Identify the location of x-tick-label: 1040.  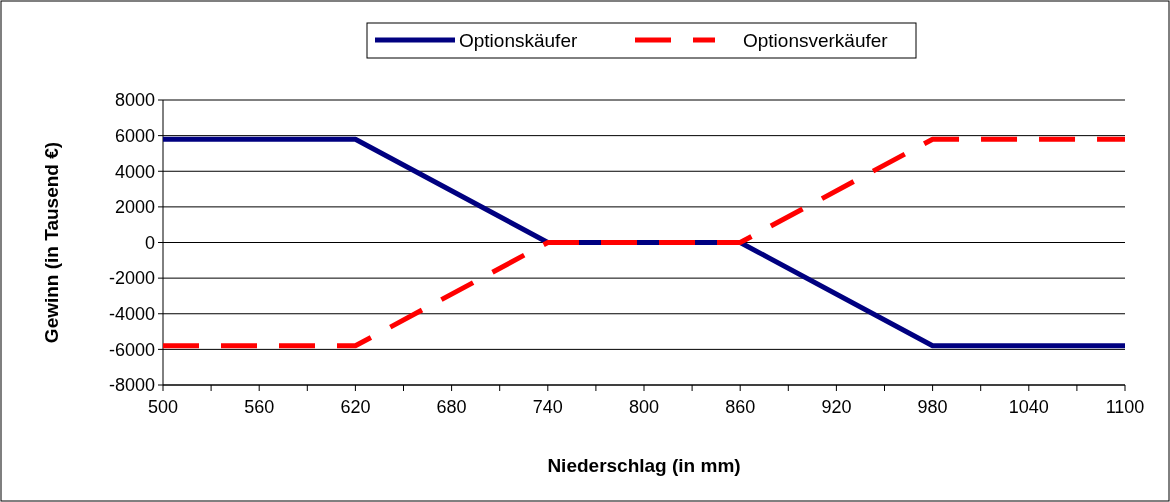
(1028, 407).